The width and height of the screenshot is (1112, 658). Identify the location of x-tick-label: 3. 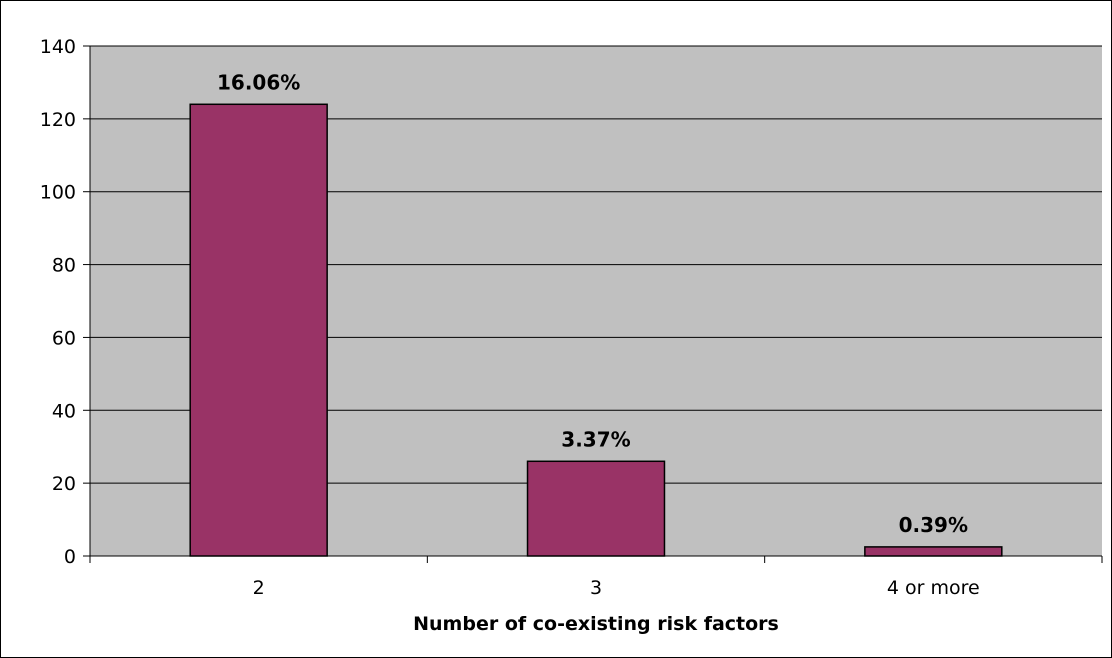
(596, 588).